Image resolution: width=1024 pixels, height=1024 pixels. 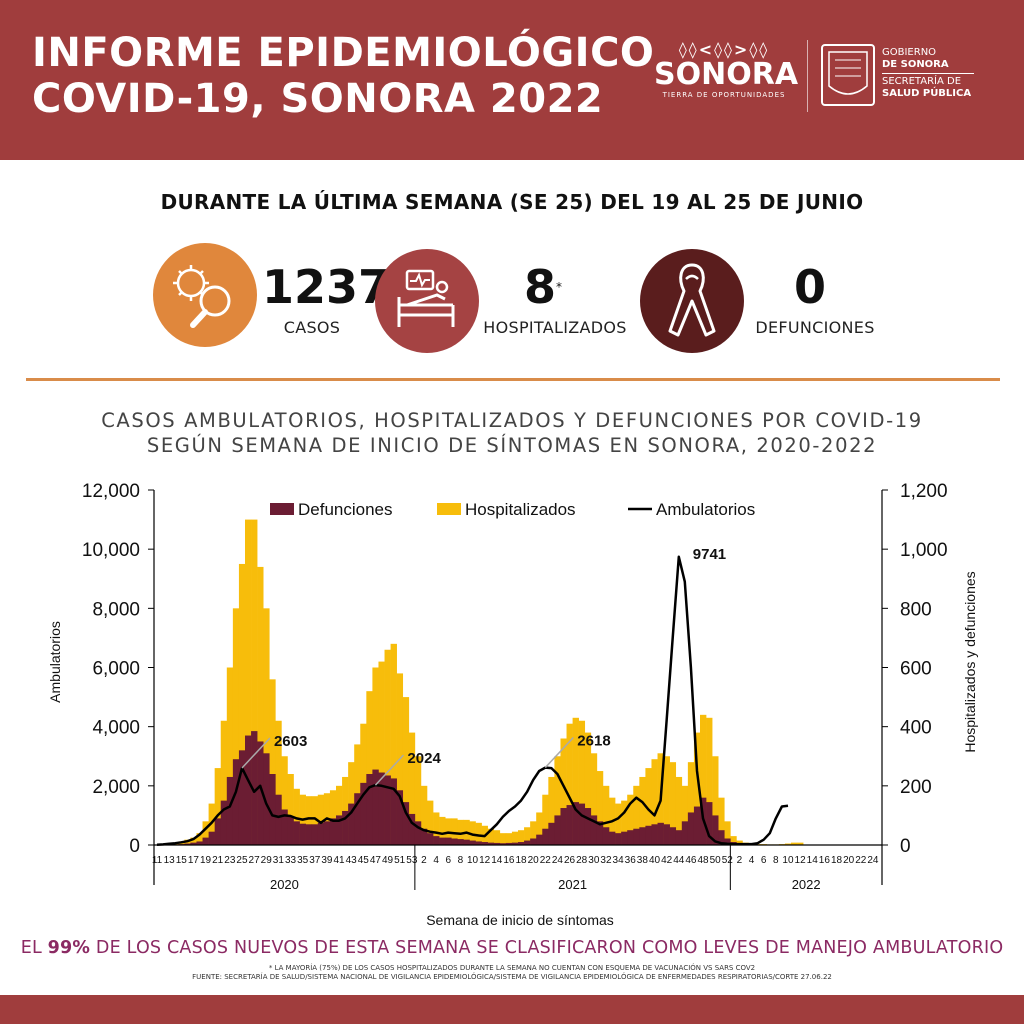 I want to click on x-tick-label: 10, so click(x=473, y=860).